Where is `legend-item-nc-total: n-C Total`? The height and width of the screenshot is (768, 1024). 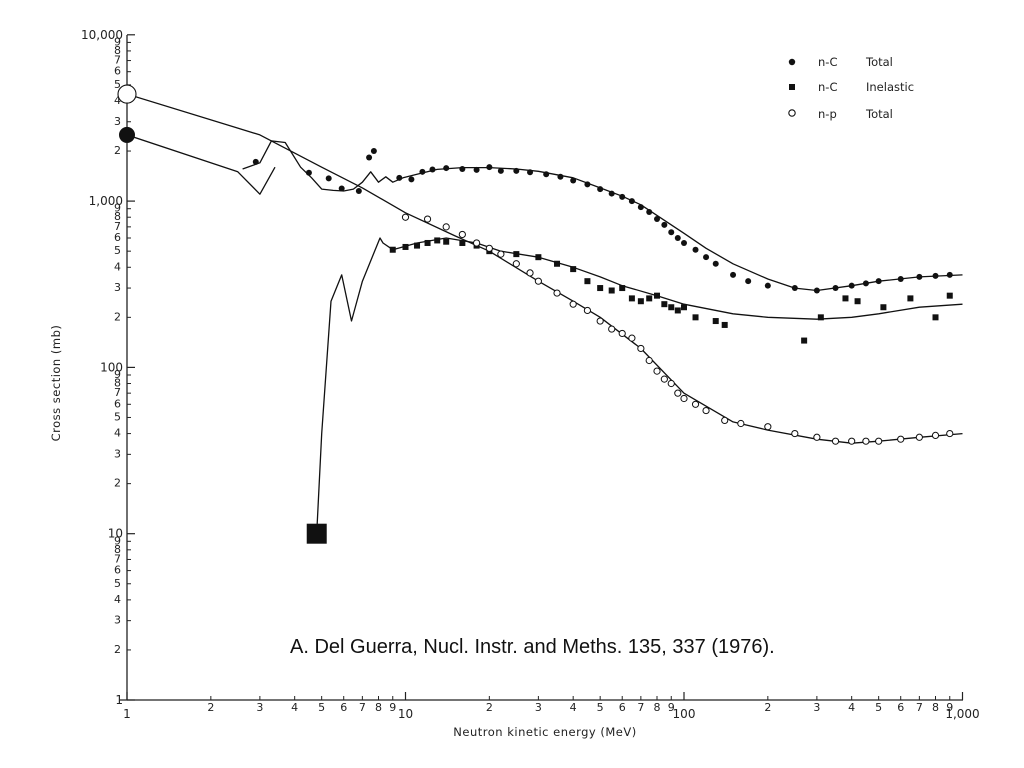
legend-item-nc-total: n-C Total is located at coordinates (840, 62).